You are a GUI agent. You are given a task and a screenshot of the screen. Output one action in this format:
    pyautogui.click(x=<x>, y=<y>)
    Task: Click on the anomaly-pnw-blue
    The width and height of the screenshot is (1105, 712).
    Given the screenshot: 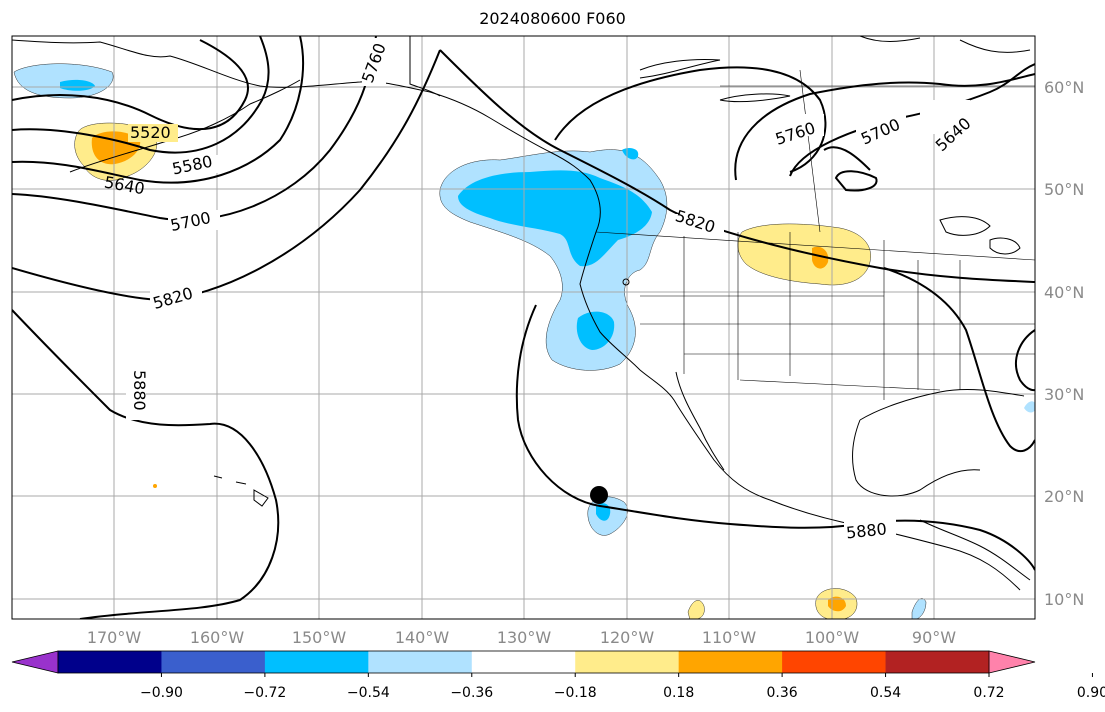 What is the action you would take?
    pyautogui.click(x=555, y=218)
    